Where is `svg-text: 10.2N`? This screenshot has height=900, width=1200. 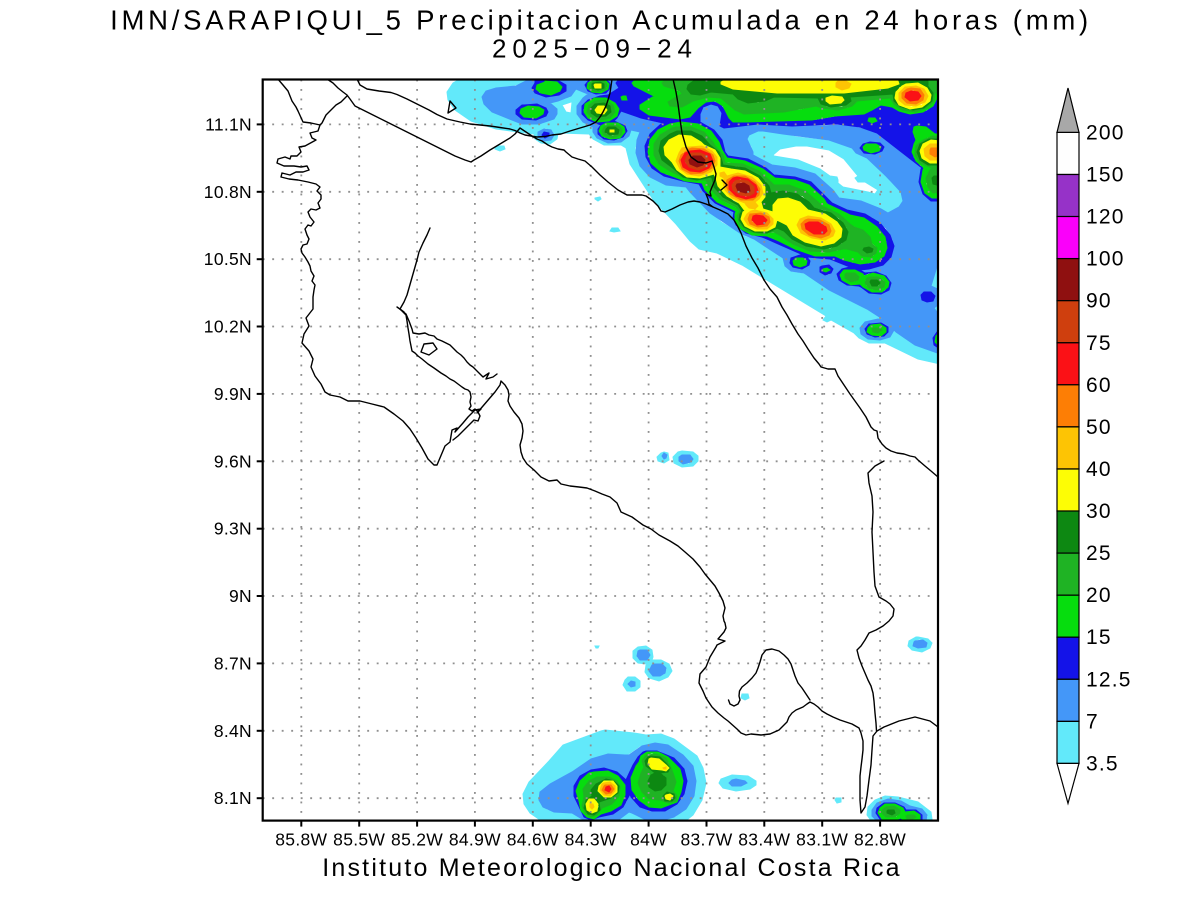
svg-text: 10.2N is located at coordinates (228, 327).